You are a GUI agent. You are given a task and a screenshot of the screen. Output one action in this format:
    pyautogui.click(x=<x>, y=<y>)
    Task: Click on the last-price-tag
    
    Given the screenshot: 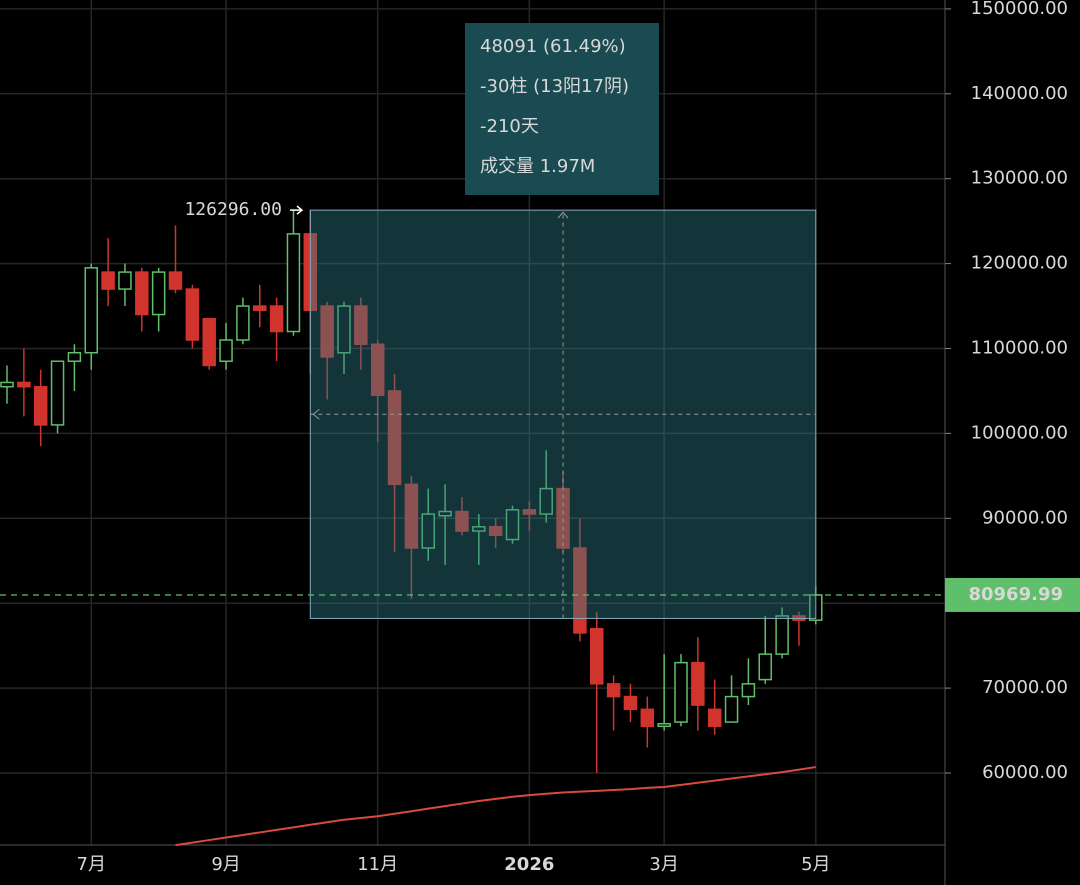 What is the action you would take?
    pyautogui.click(x=1012, y=594)
    